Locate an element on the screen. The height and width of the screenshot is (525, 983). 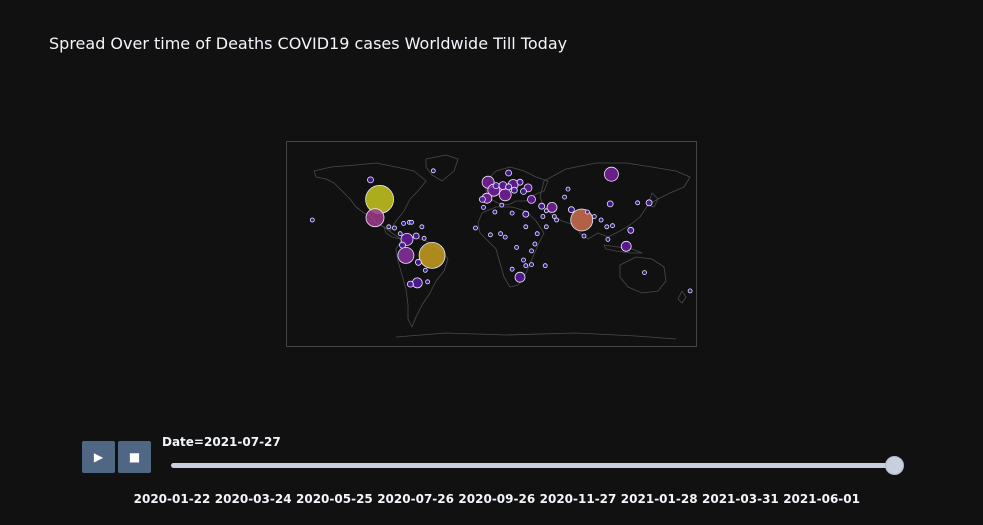
north-america-outline is located at coordinates (370, 197).